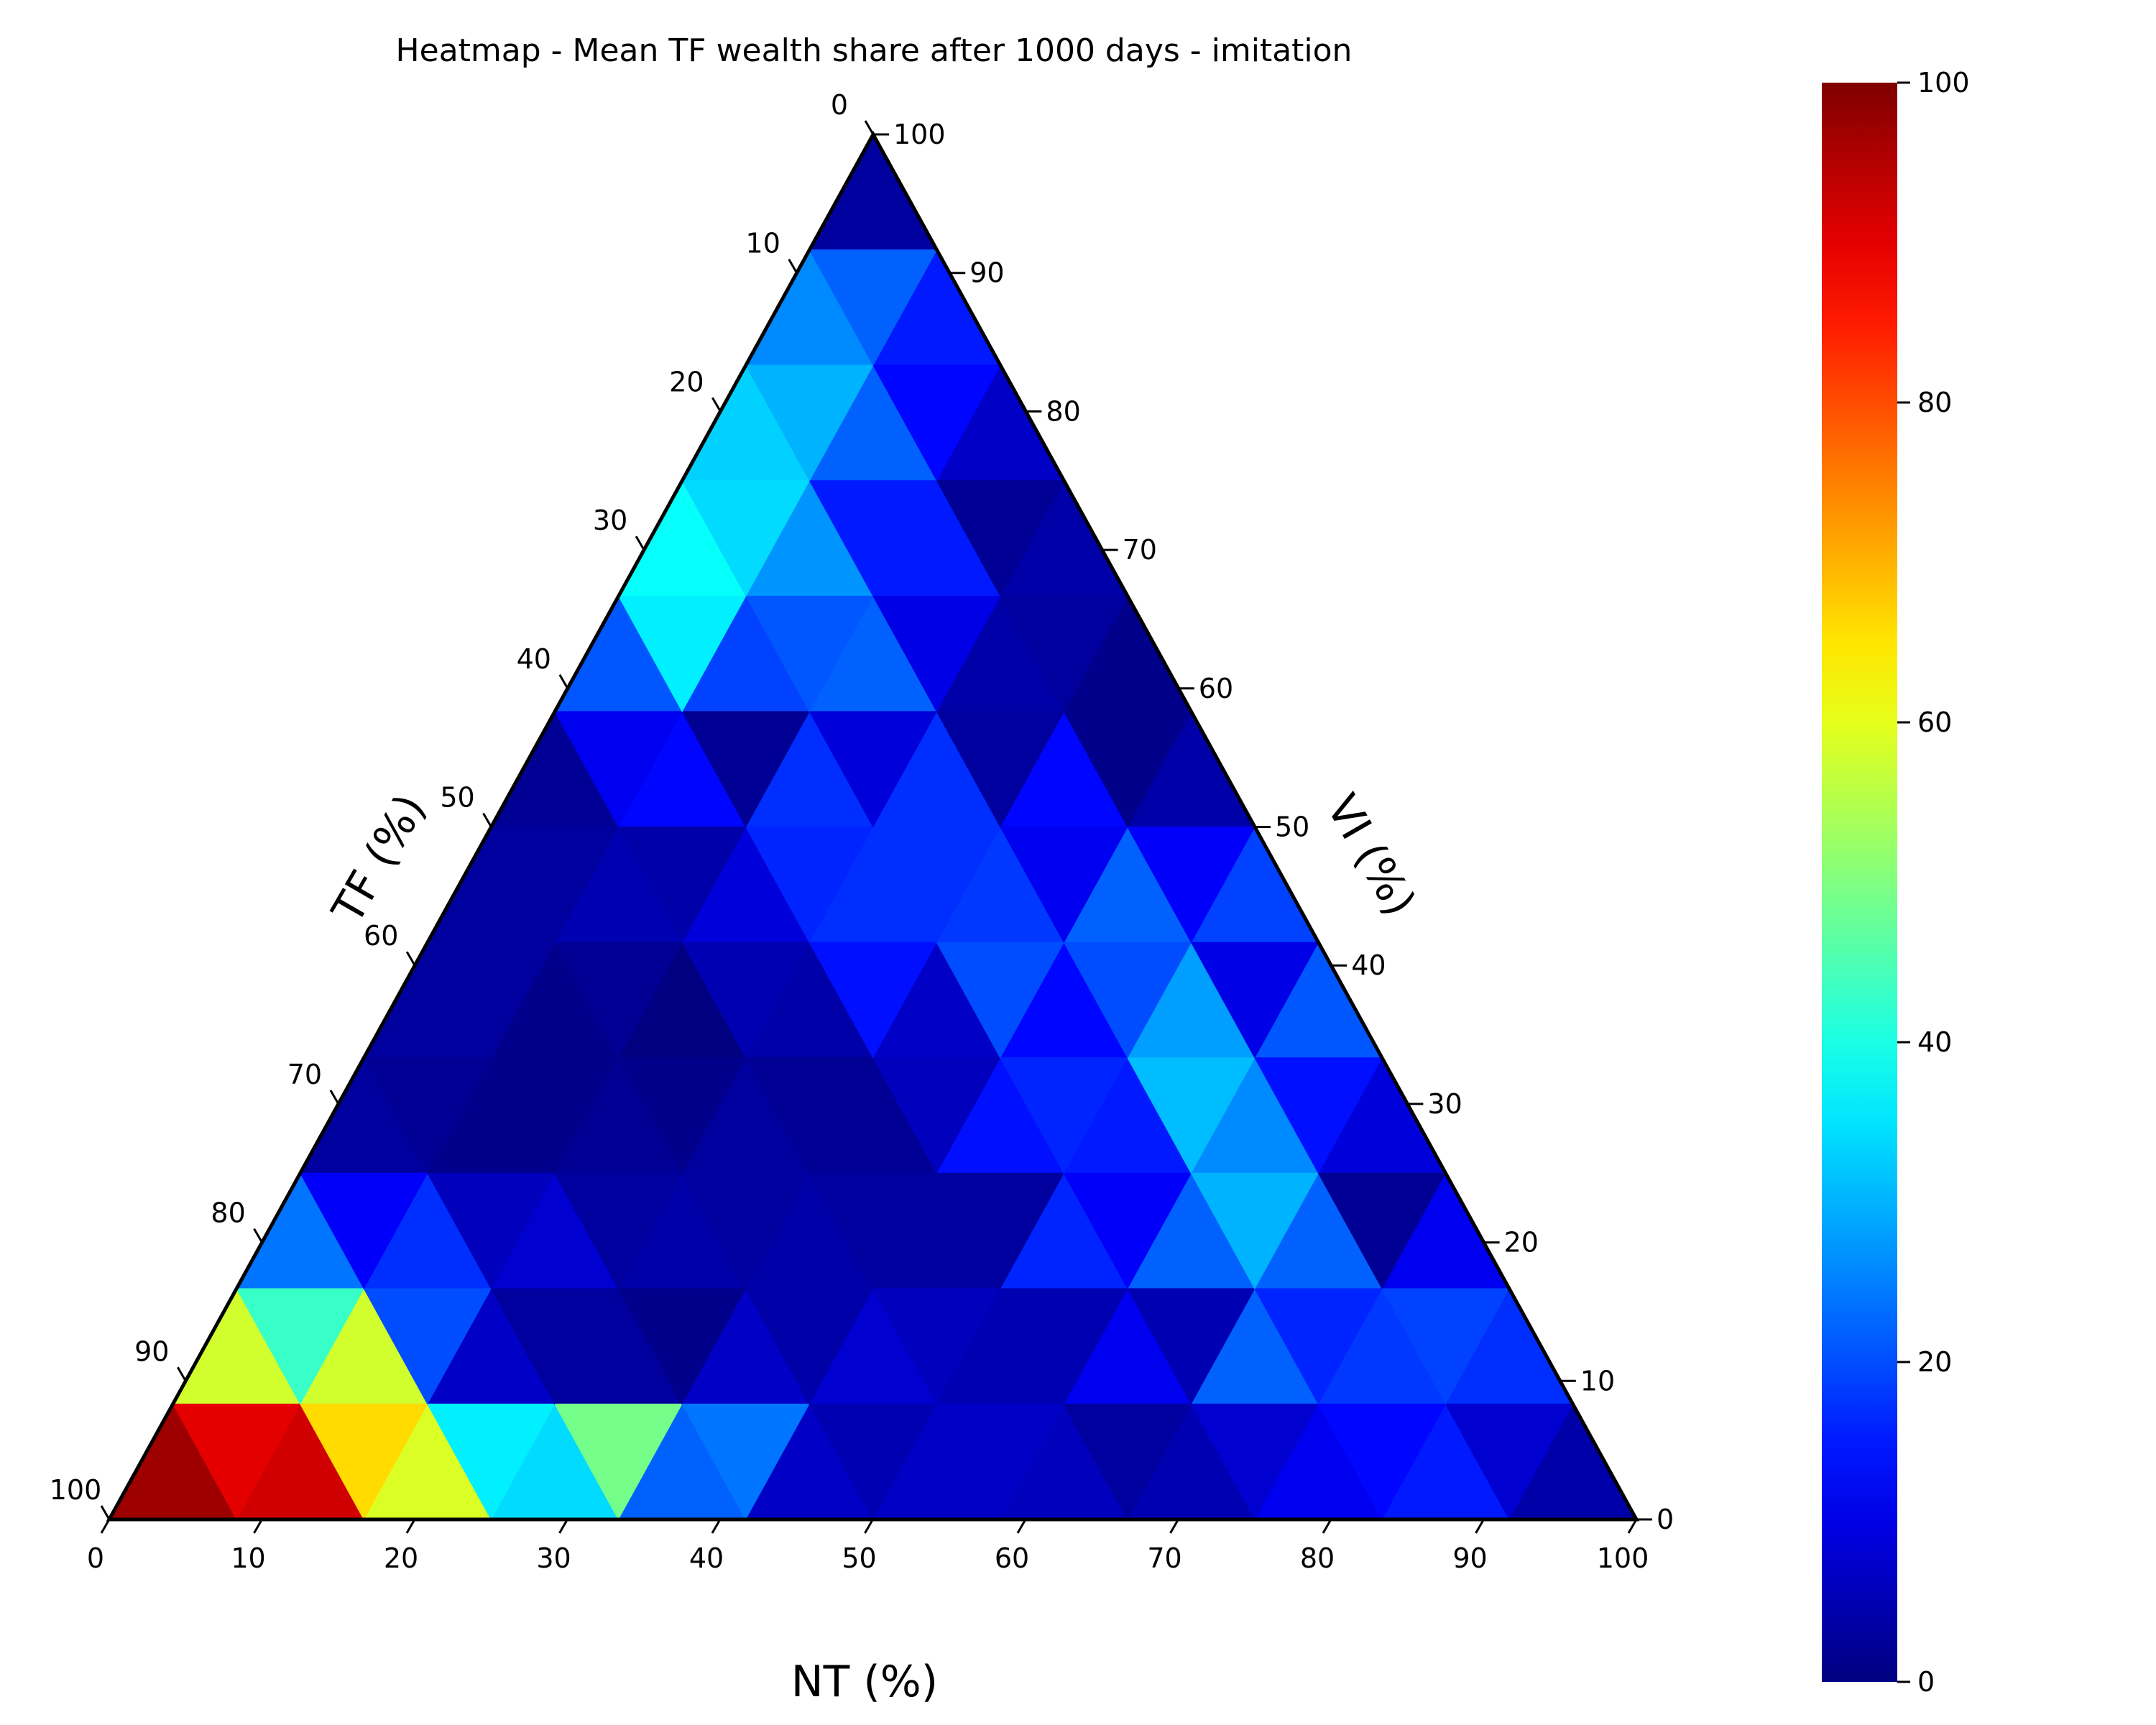  Describe the element at coordinates (1623, 1558) in the screenshot. I see `nt-tick-label: 100` at that location.